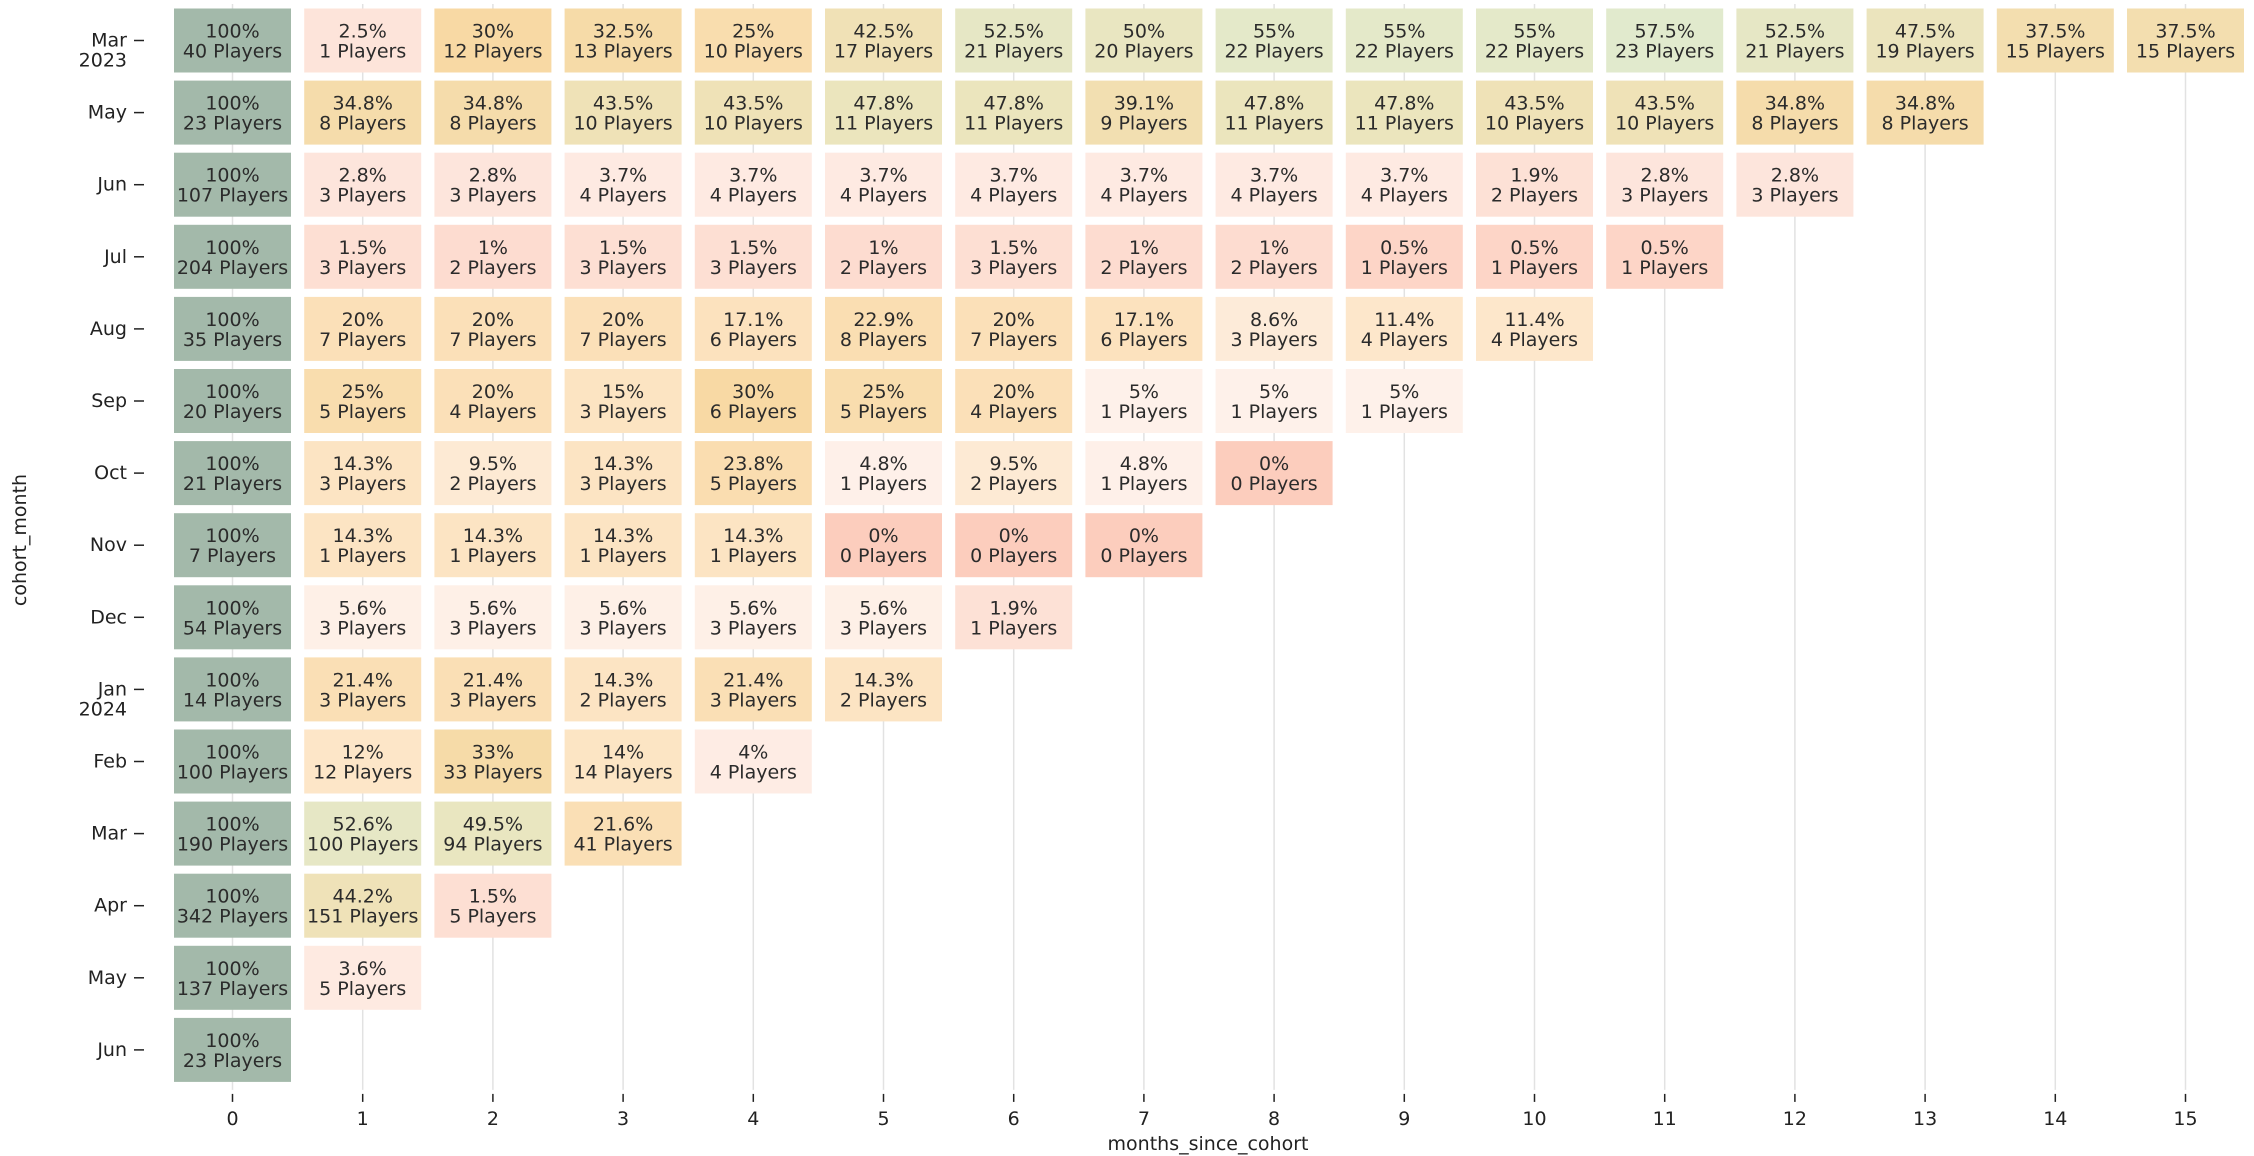  What do you see at coordinates (1274, 268) in the screenshot?
I see `cell-players-label: 2 Players` at bounding box center [1274, 268].